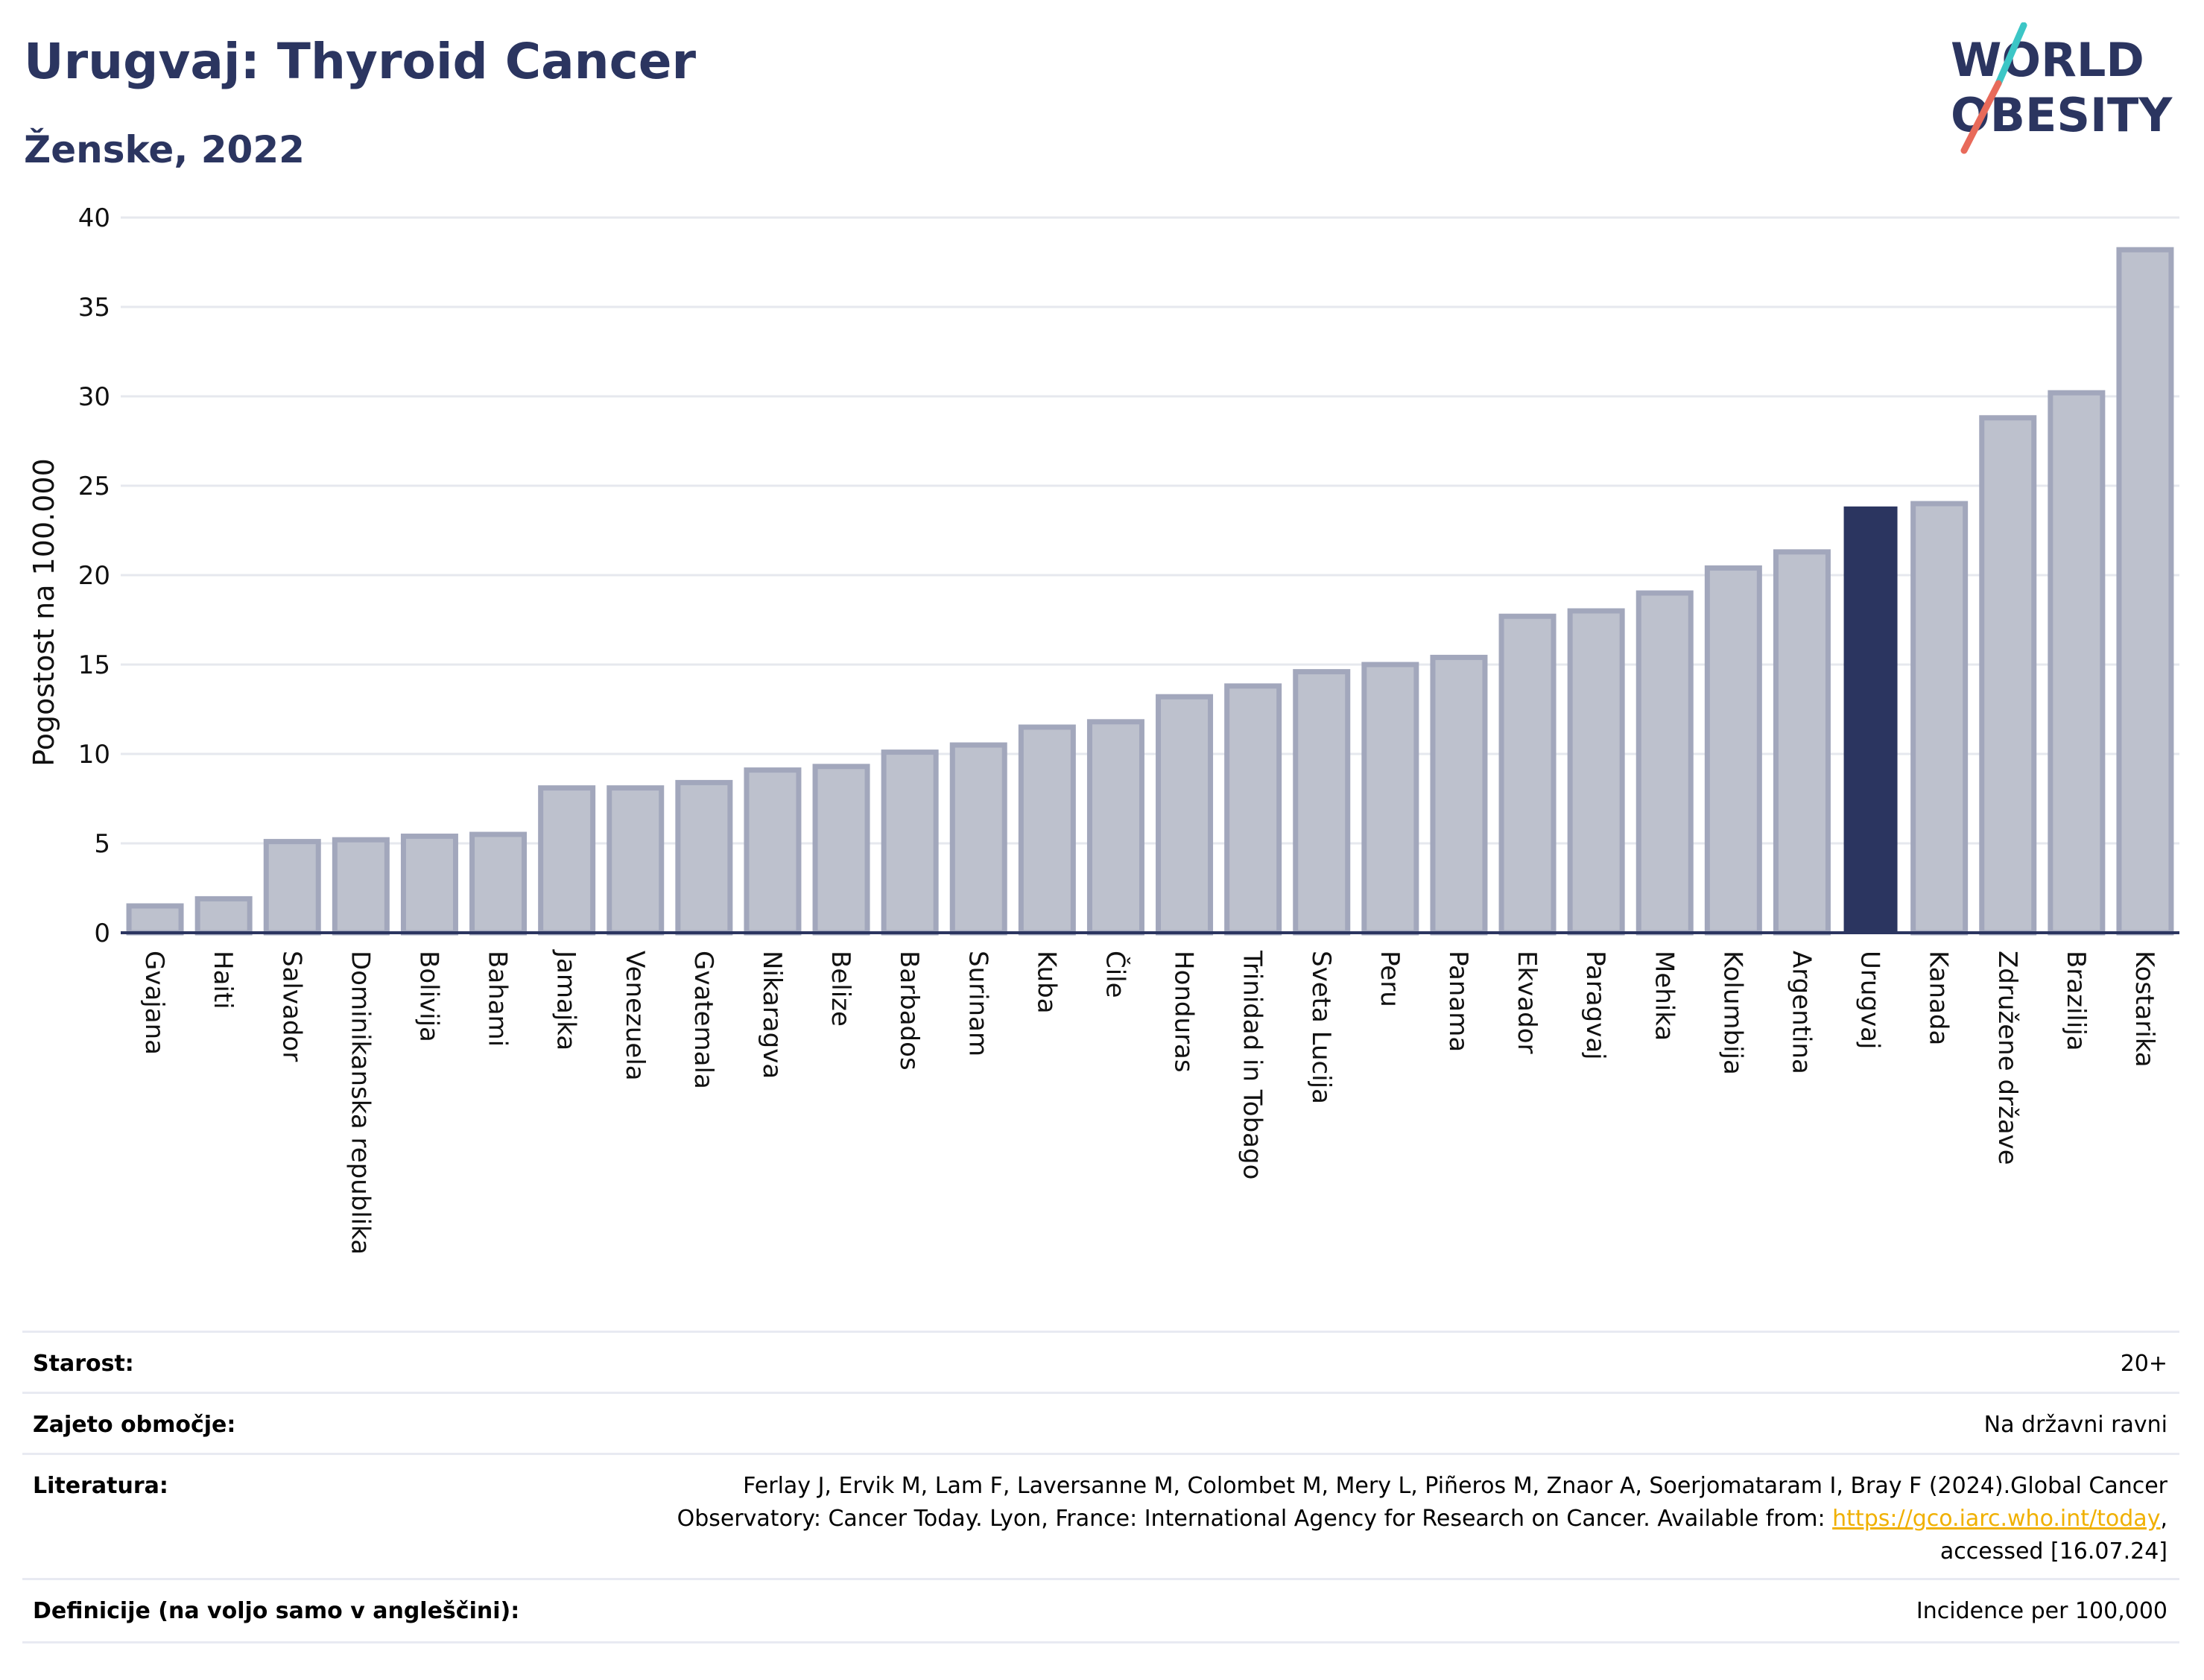 The width and height of the screenshot is (2204, 1680). What do you see at coordinates (1321, 1027) in the screenshot?
I see `x-tick-label: Sveta Lucija` at bounding box center [1321, 1027].